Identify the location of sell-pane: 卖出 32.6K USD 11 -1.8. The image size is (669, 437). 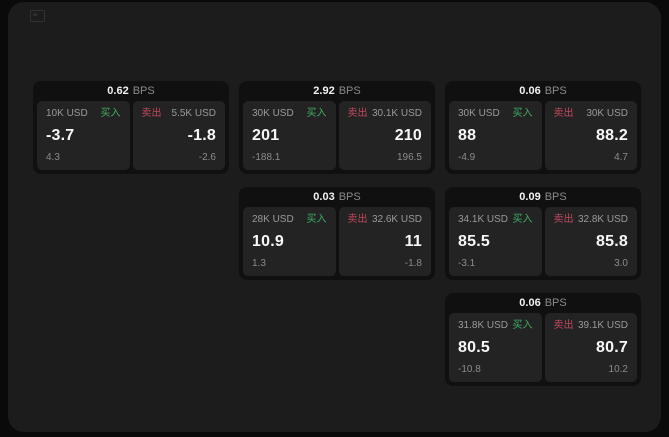
(384, 241).